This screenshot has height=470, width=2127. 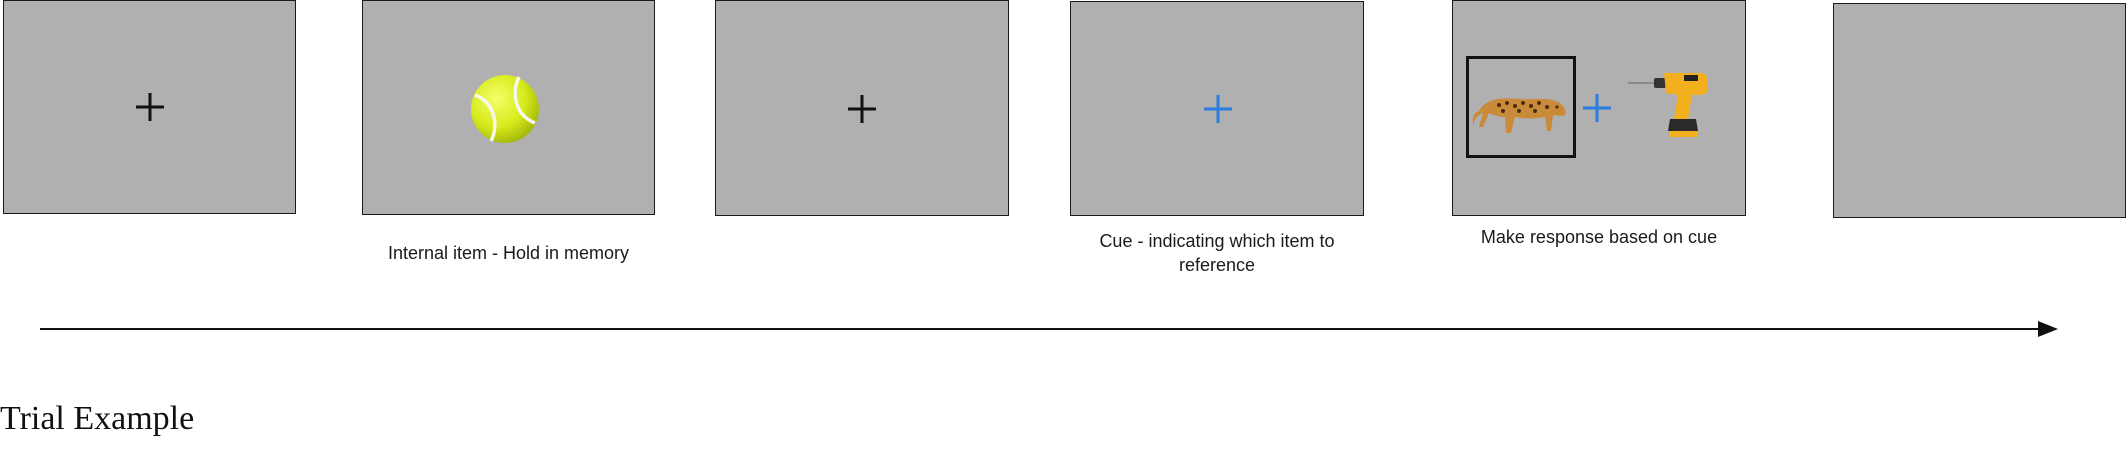 What do you see at coordinates (1519, 115) in the screenshot?
I see `leopard-icon` at bounding box center [1519, 115].